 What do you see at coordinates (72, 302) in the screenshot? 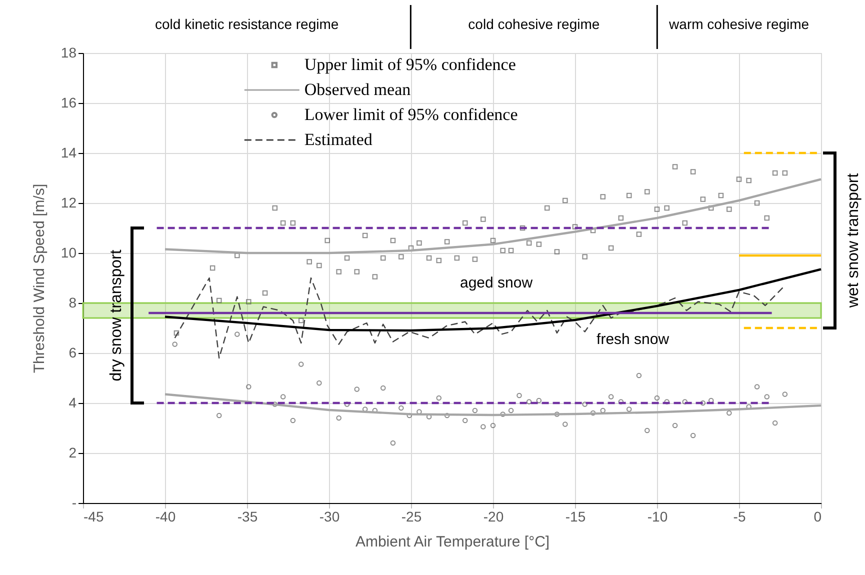
I see `y-tick-label: 8` at bounding box center [72, 302].